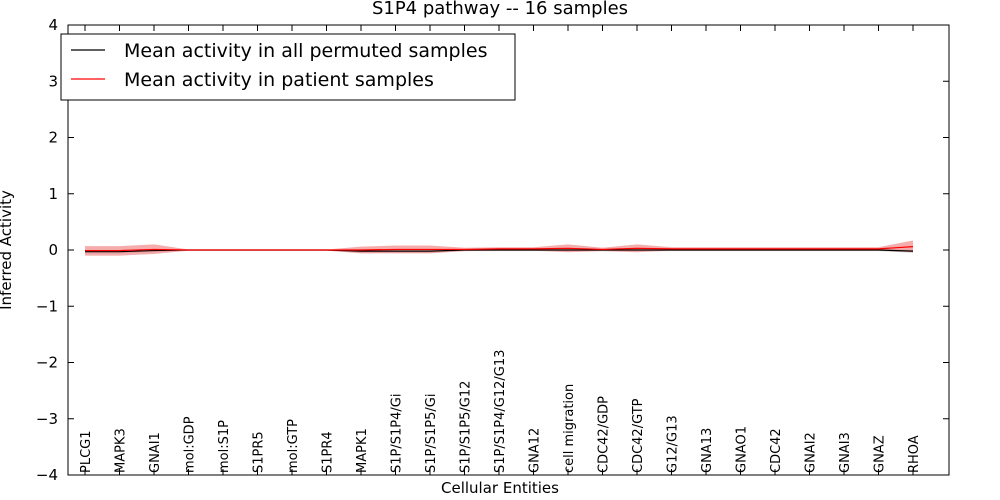 The height and width of the screenshot is (500, 1000). What do you see at coordinates (53, 138) in the screenshot?
I see `y-tick-label: 2` at bounding box center [53, 138].